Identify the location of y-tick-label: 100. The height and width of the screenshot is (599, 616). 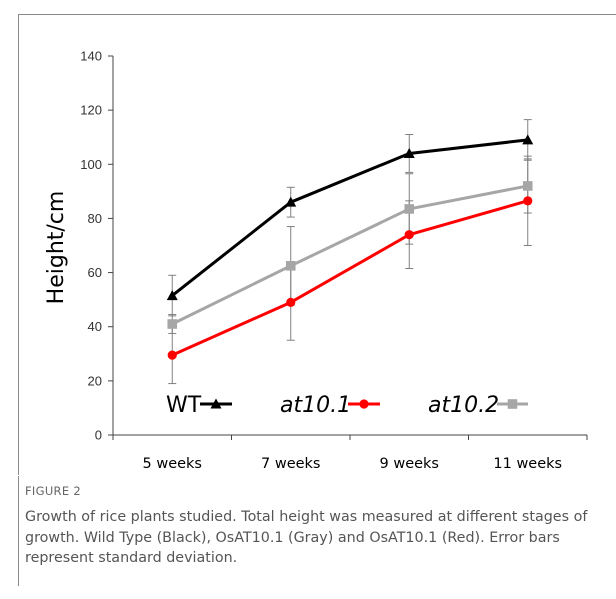
(91, 164).